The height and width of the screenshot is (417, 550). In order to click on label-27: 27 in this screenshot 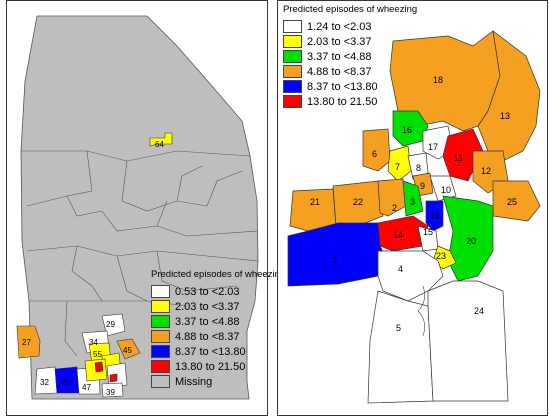, I will do `click(26, 342)`.